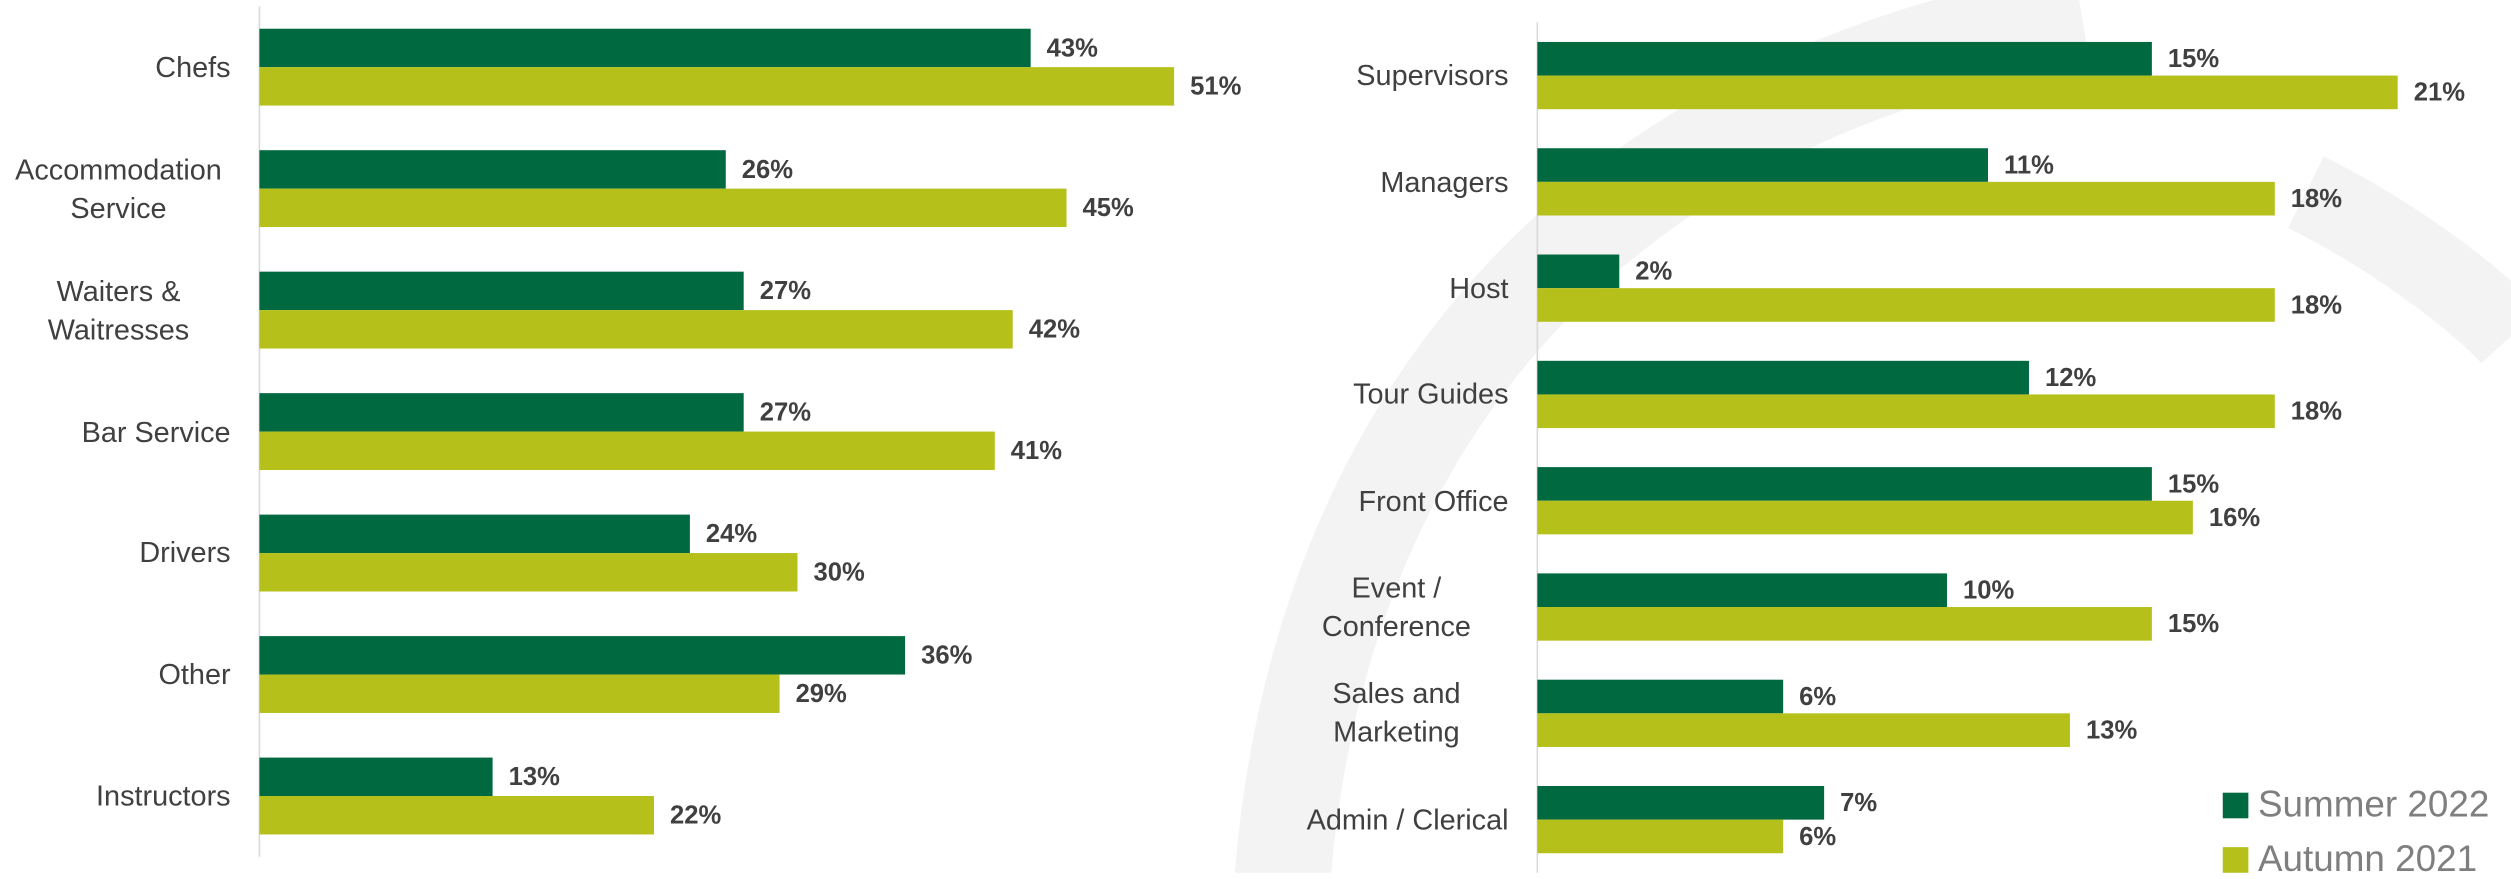 The width and height of the screenshot is (2511, 879). I want to click on value-label: 24%, so click(731, 534).